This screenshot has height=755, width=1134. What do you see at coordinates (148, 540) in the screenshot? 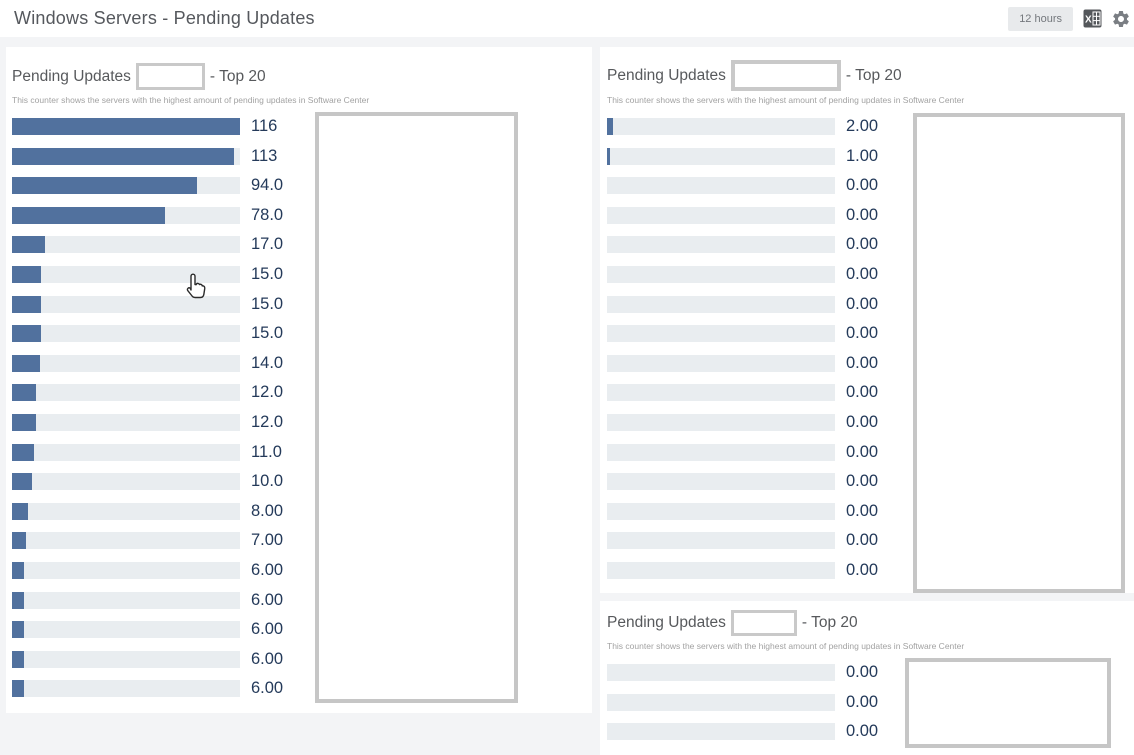
I see `bar-row: 7.00` at bounding box center [148, 540].